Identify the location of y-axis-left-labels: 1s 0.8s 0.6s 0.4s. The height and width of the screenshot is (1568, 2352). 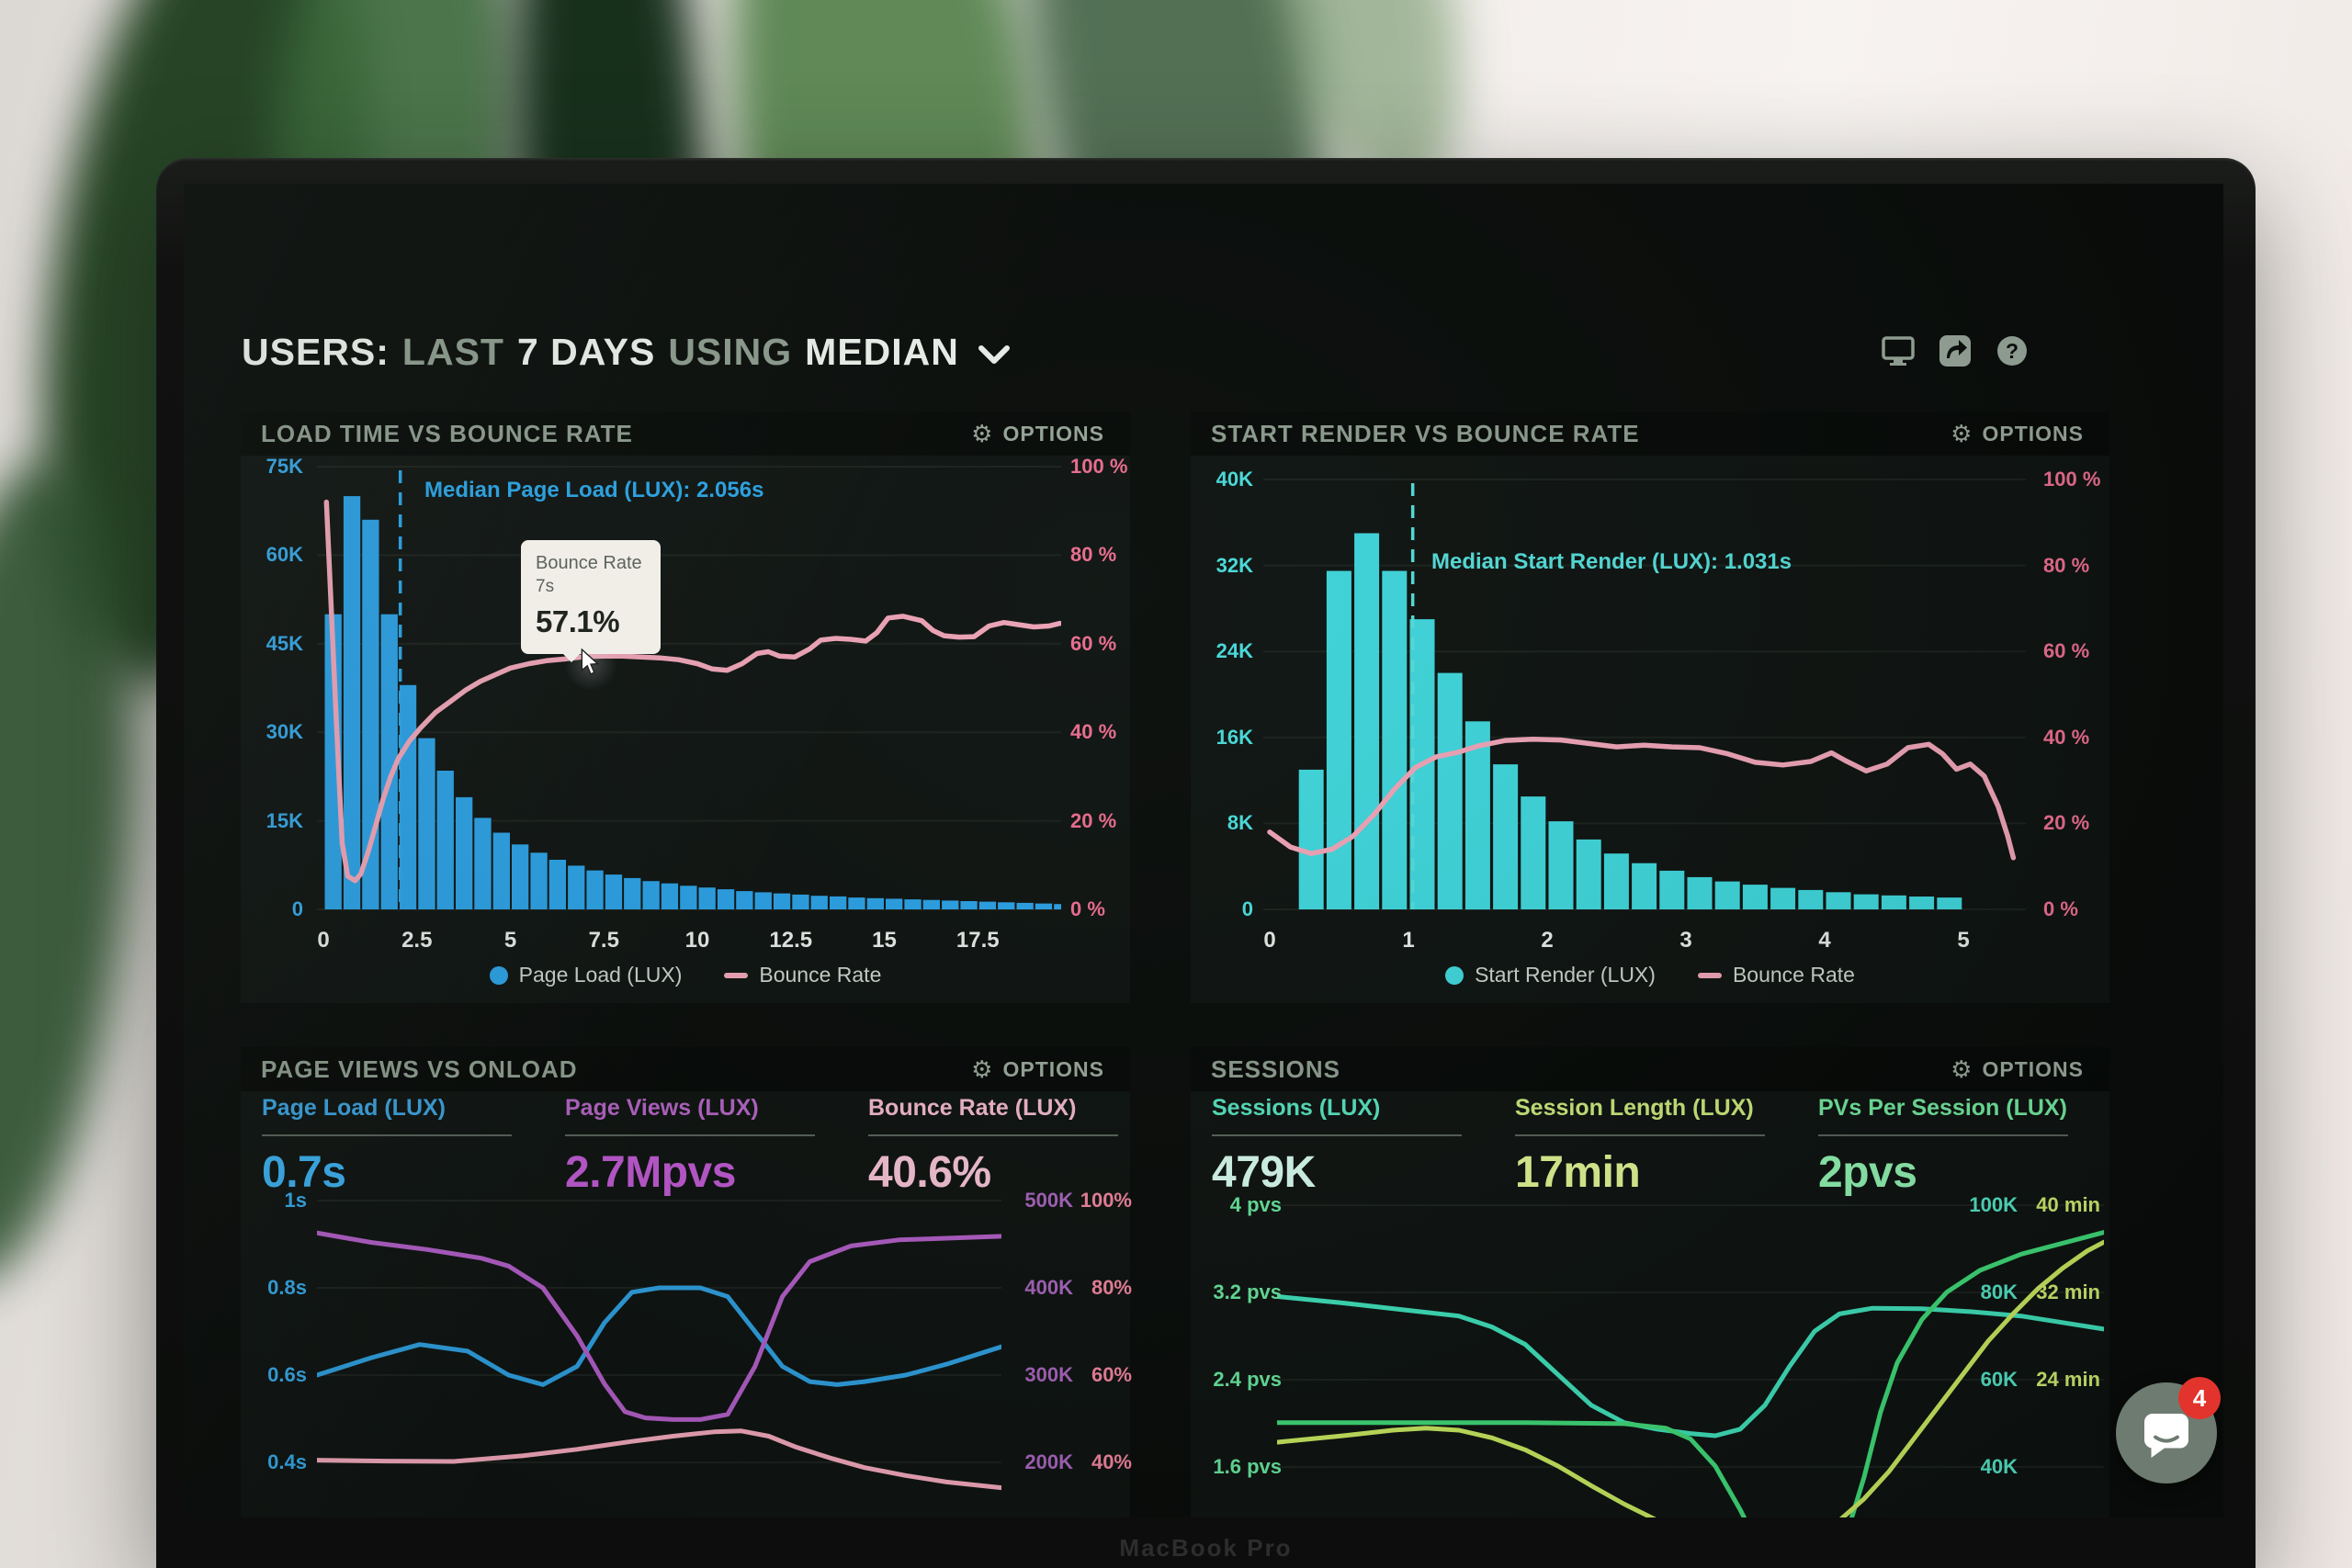
(287, 1331).